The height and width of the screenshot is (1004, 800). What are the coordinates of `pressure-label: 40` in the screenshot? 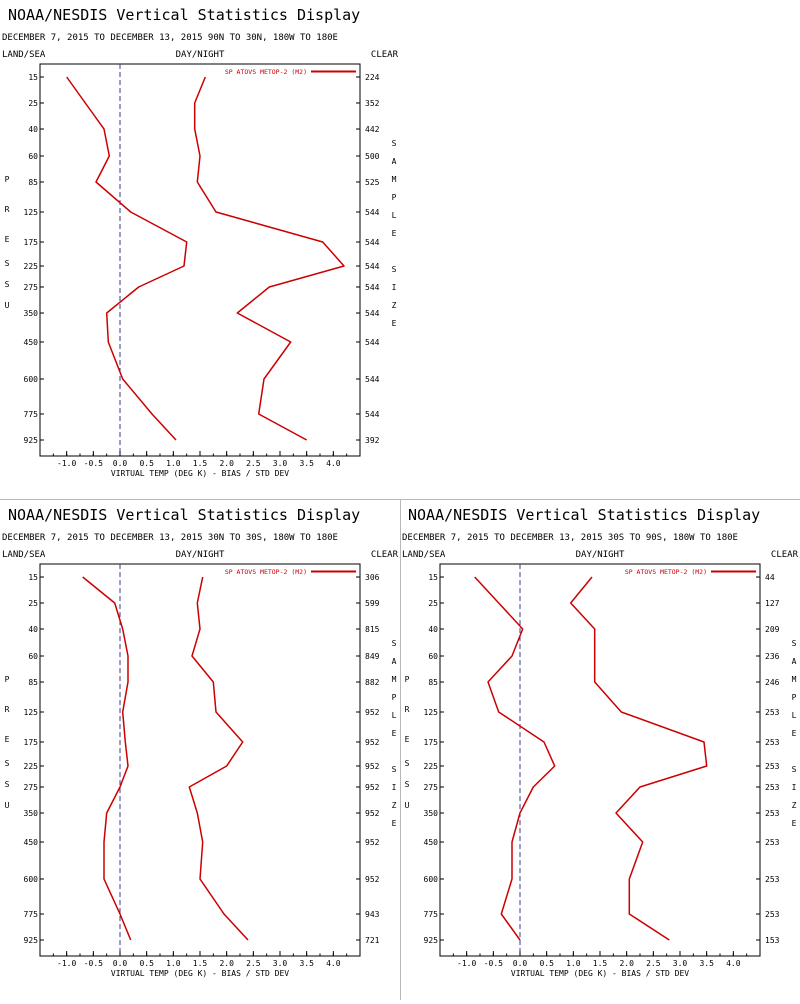 It's located at (33, 129).